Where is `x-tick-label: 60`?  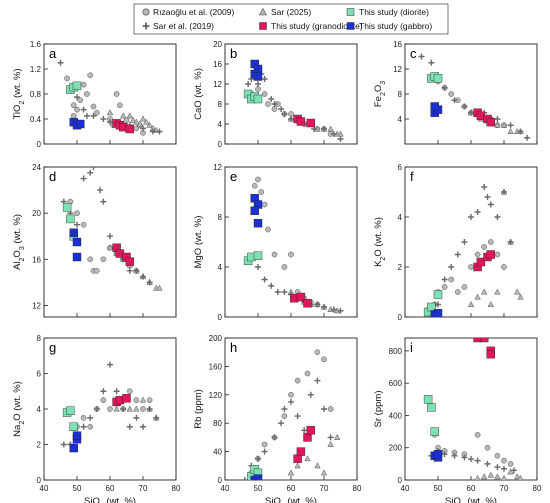
x-tick-label: 60 is located at coordinates (110, 488).